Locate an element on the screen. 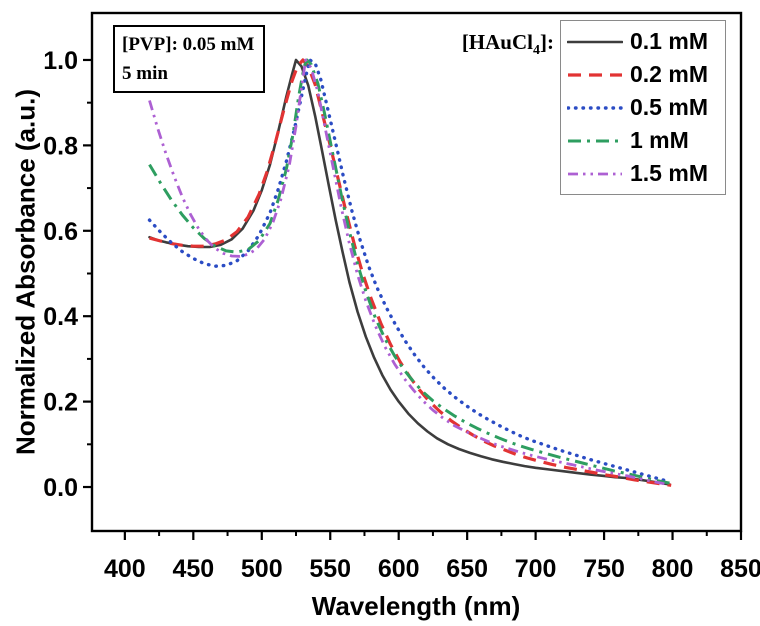 Image resolution: width=760 pixels, height=626 pixels. legend-title-text: [HAuCl is located at coordinates (497, 42).